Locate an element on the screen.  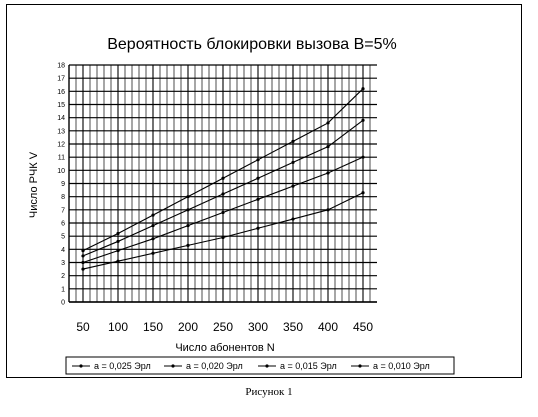
legend-label: a = 0,010 Эрл is located at coordinates (401, 366).